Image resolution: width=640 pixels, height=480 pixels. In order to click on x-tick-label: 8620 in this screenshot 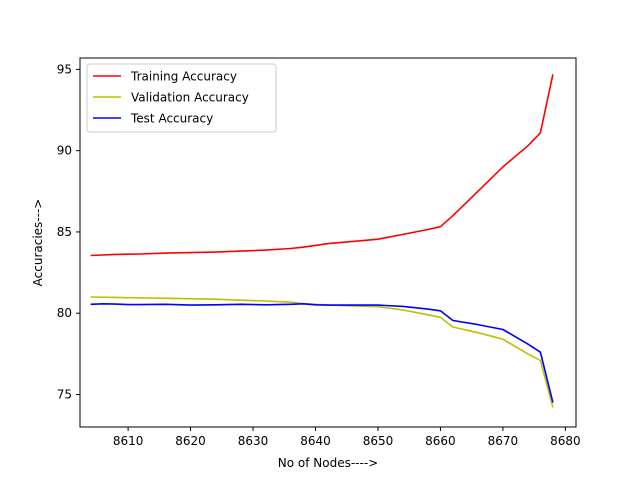, I will do `click(190, 441)`.